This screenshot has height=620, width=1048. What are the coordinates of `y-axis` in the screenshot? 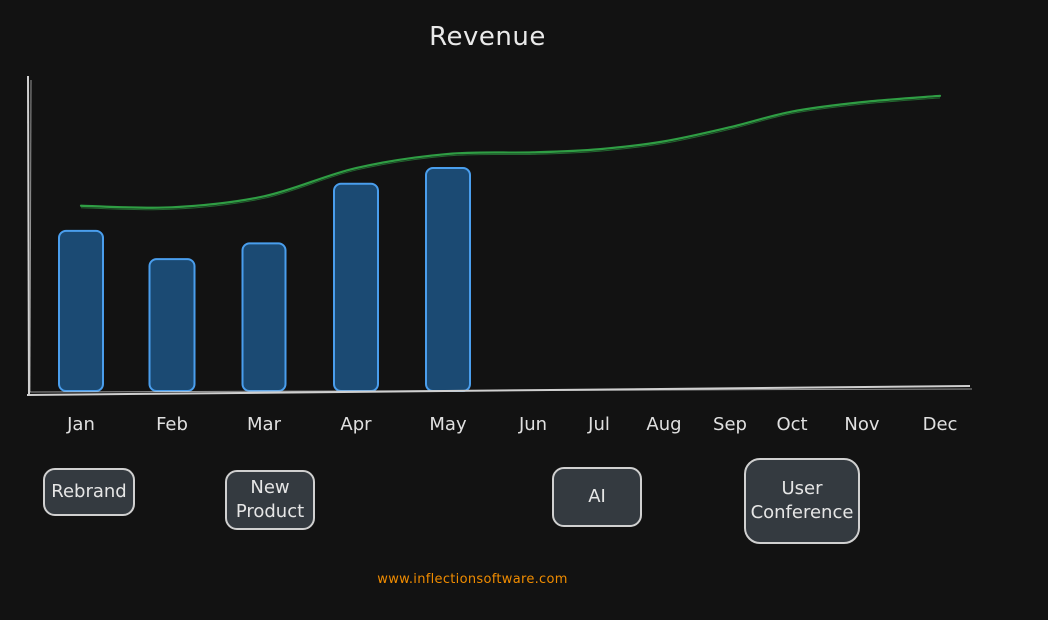 It's located at (28, 235).